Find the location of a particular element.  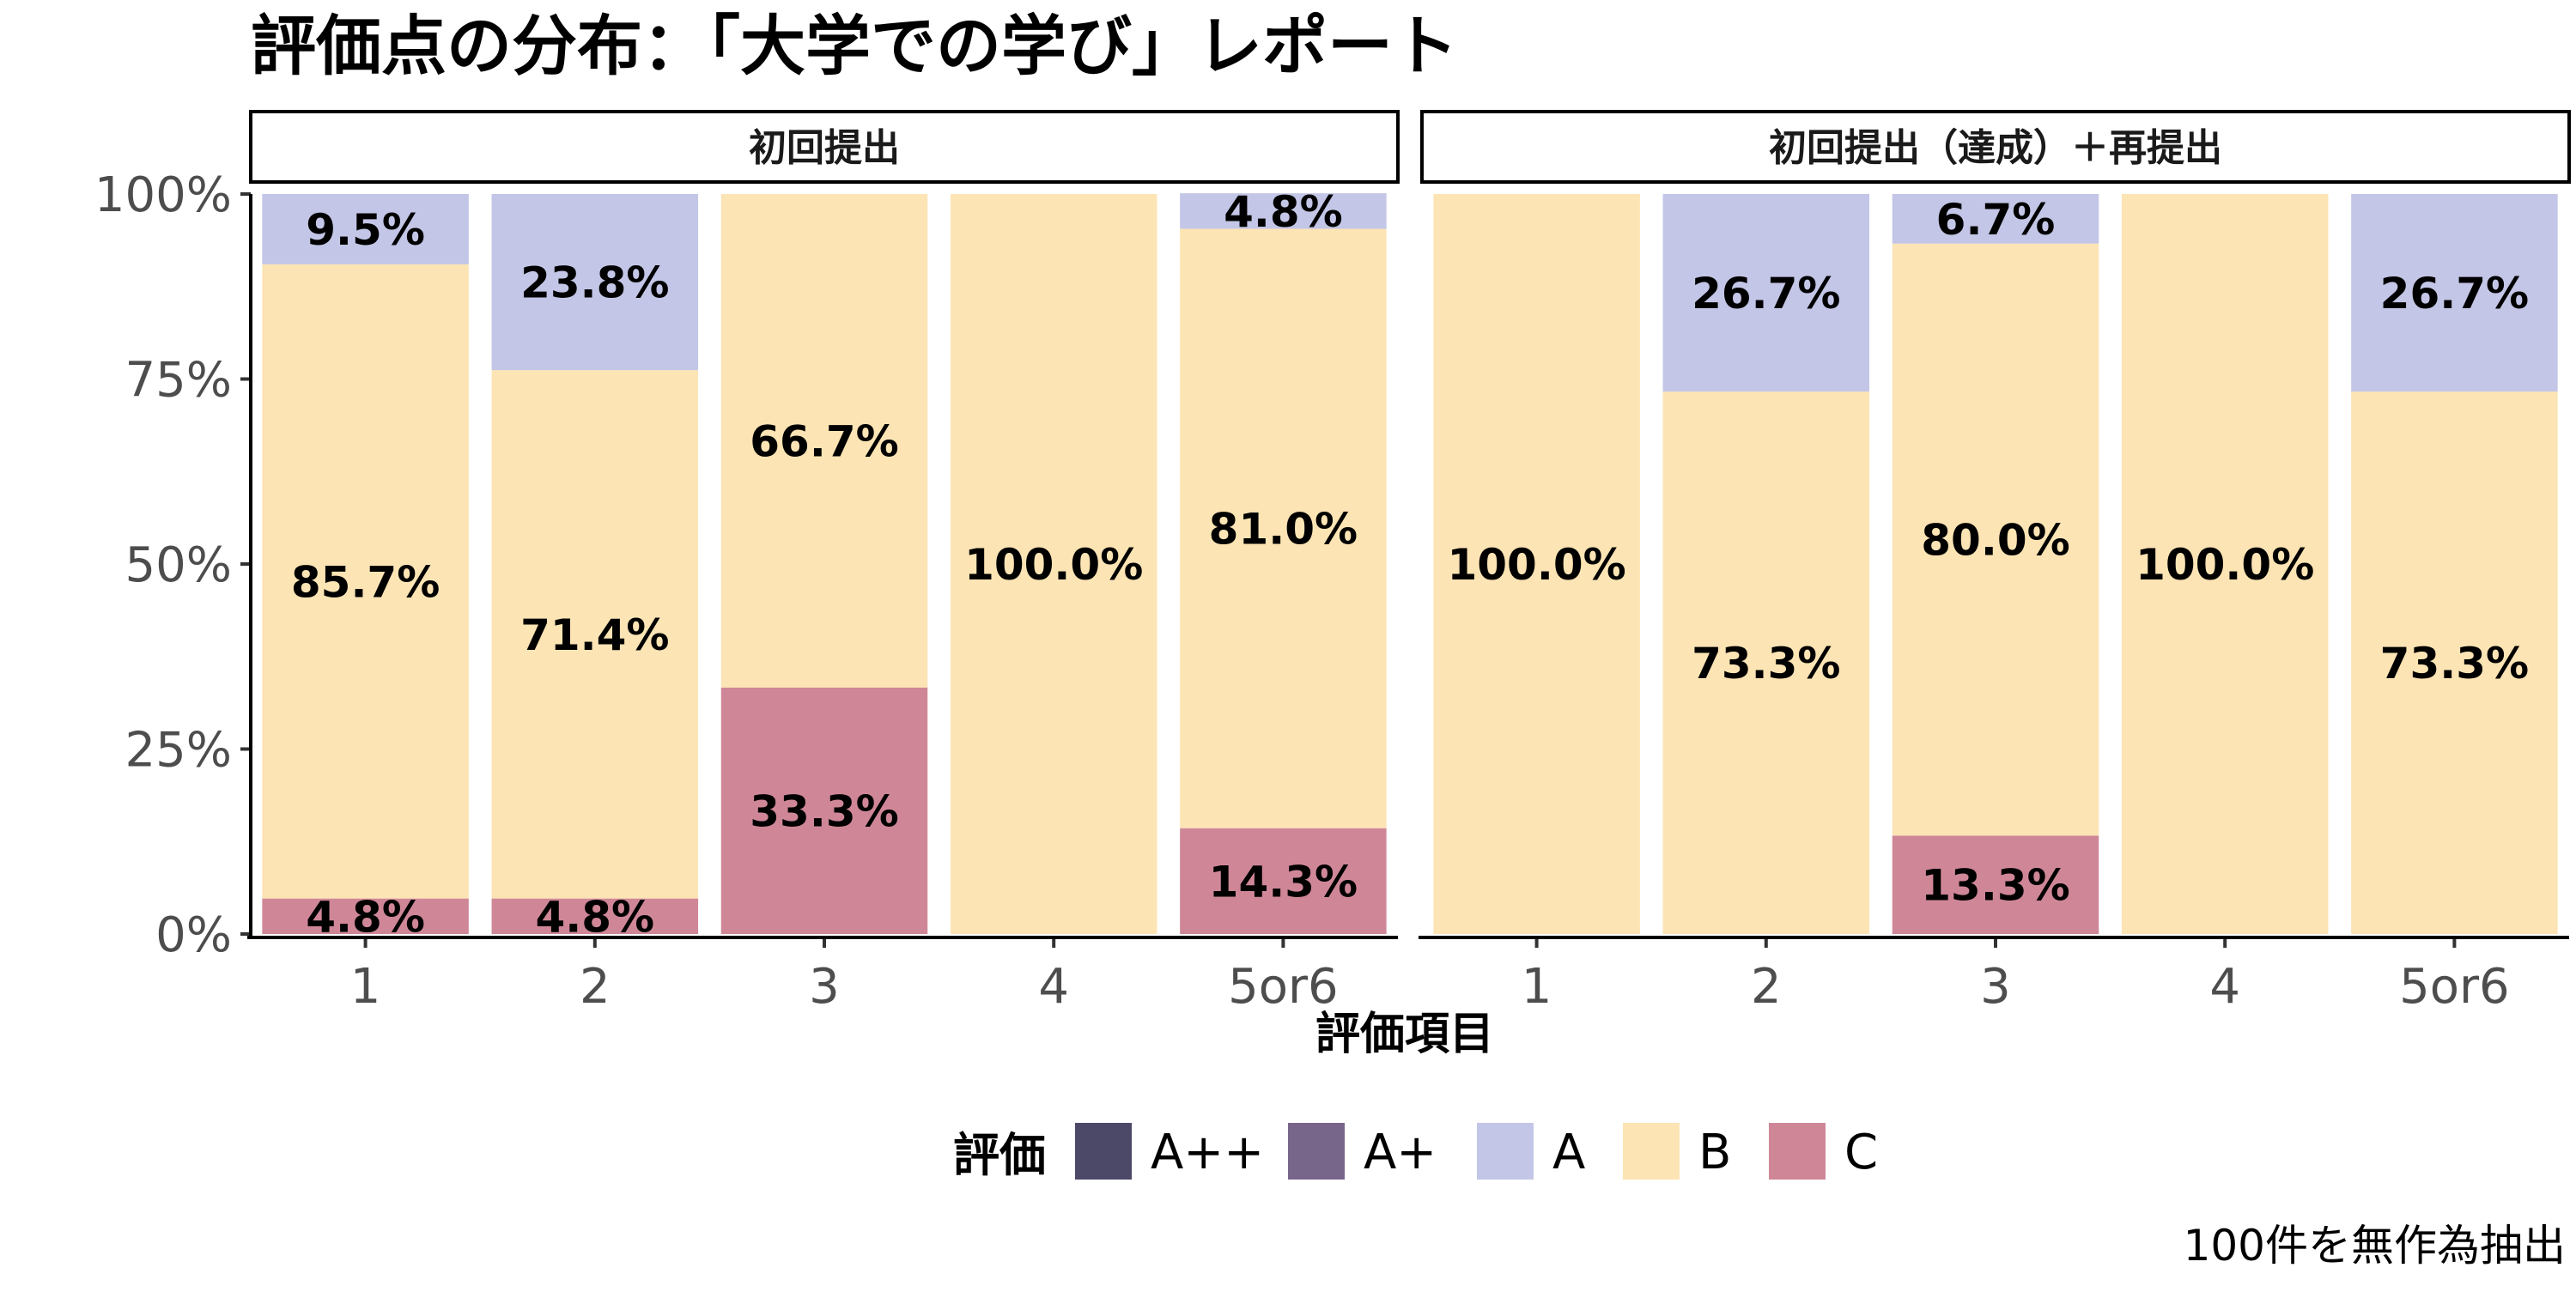

data-label: 14.3% is located at coordinates (1283, 882).